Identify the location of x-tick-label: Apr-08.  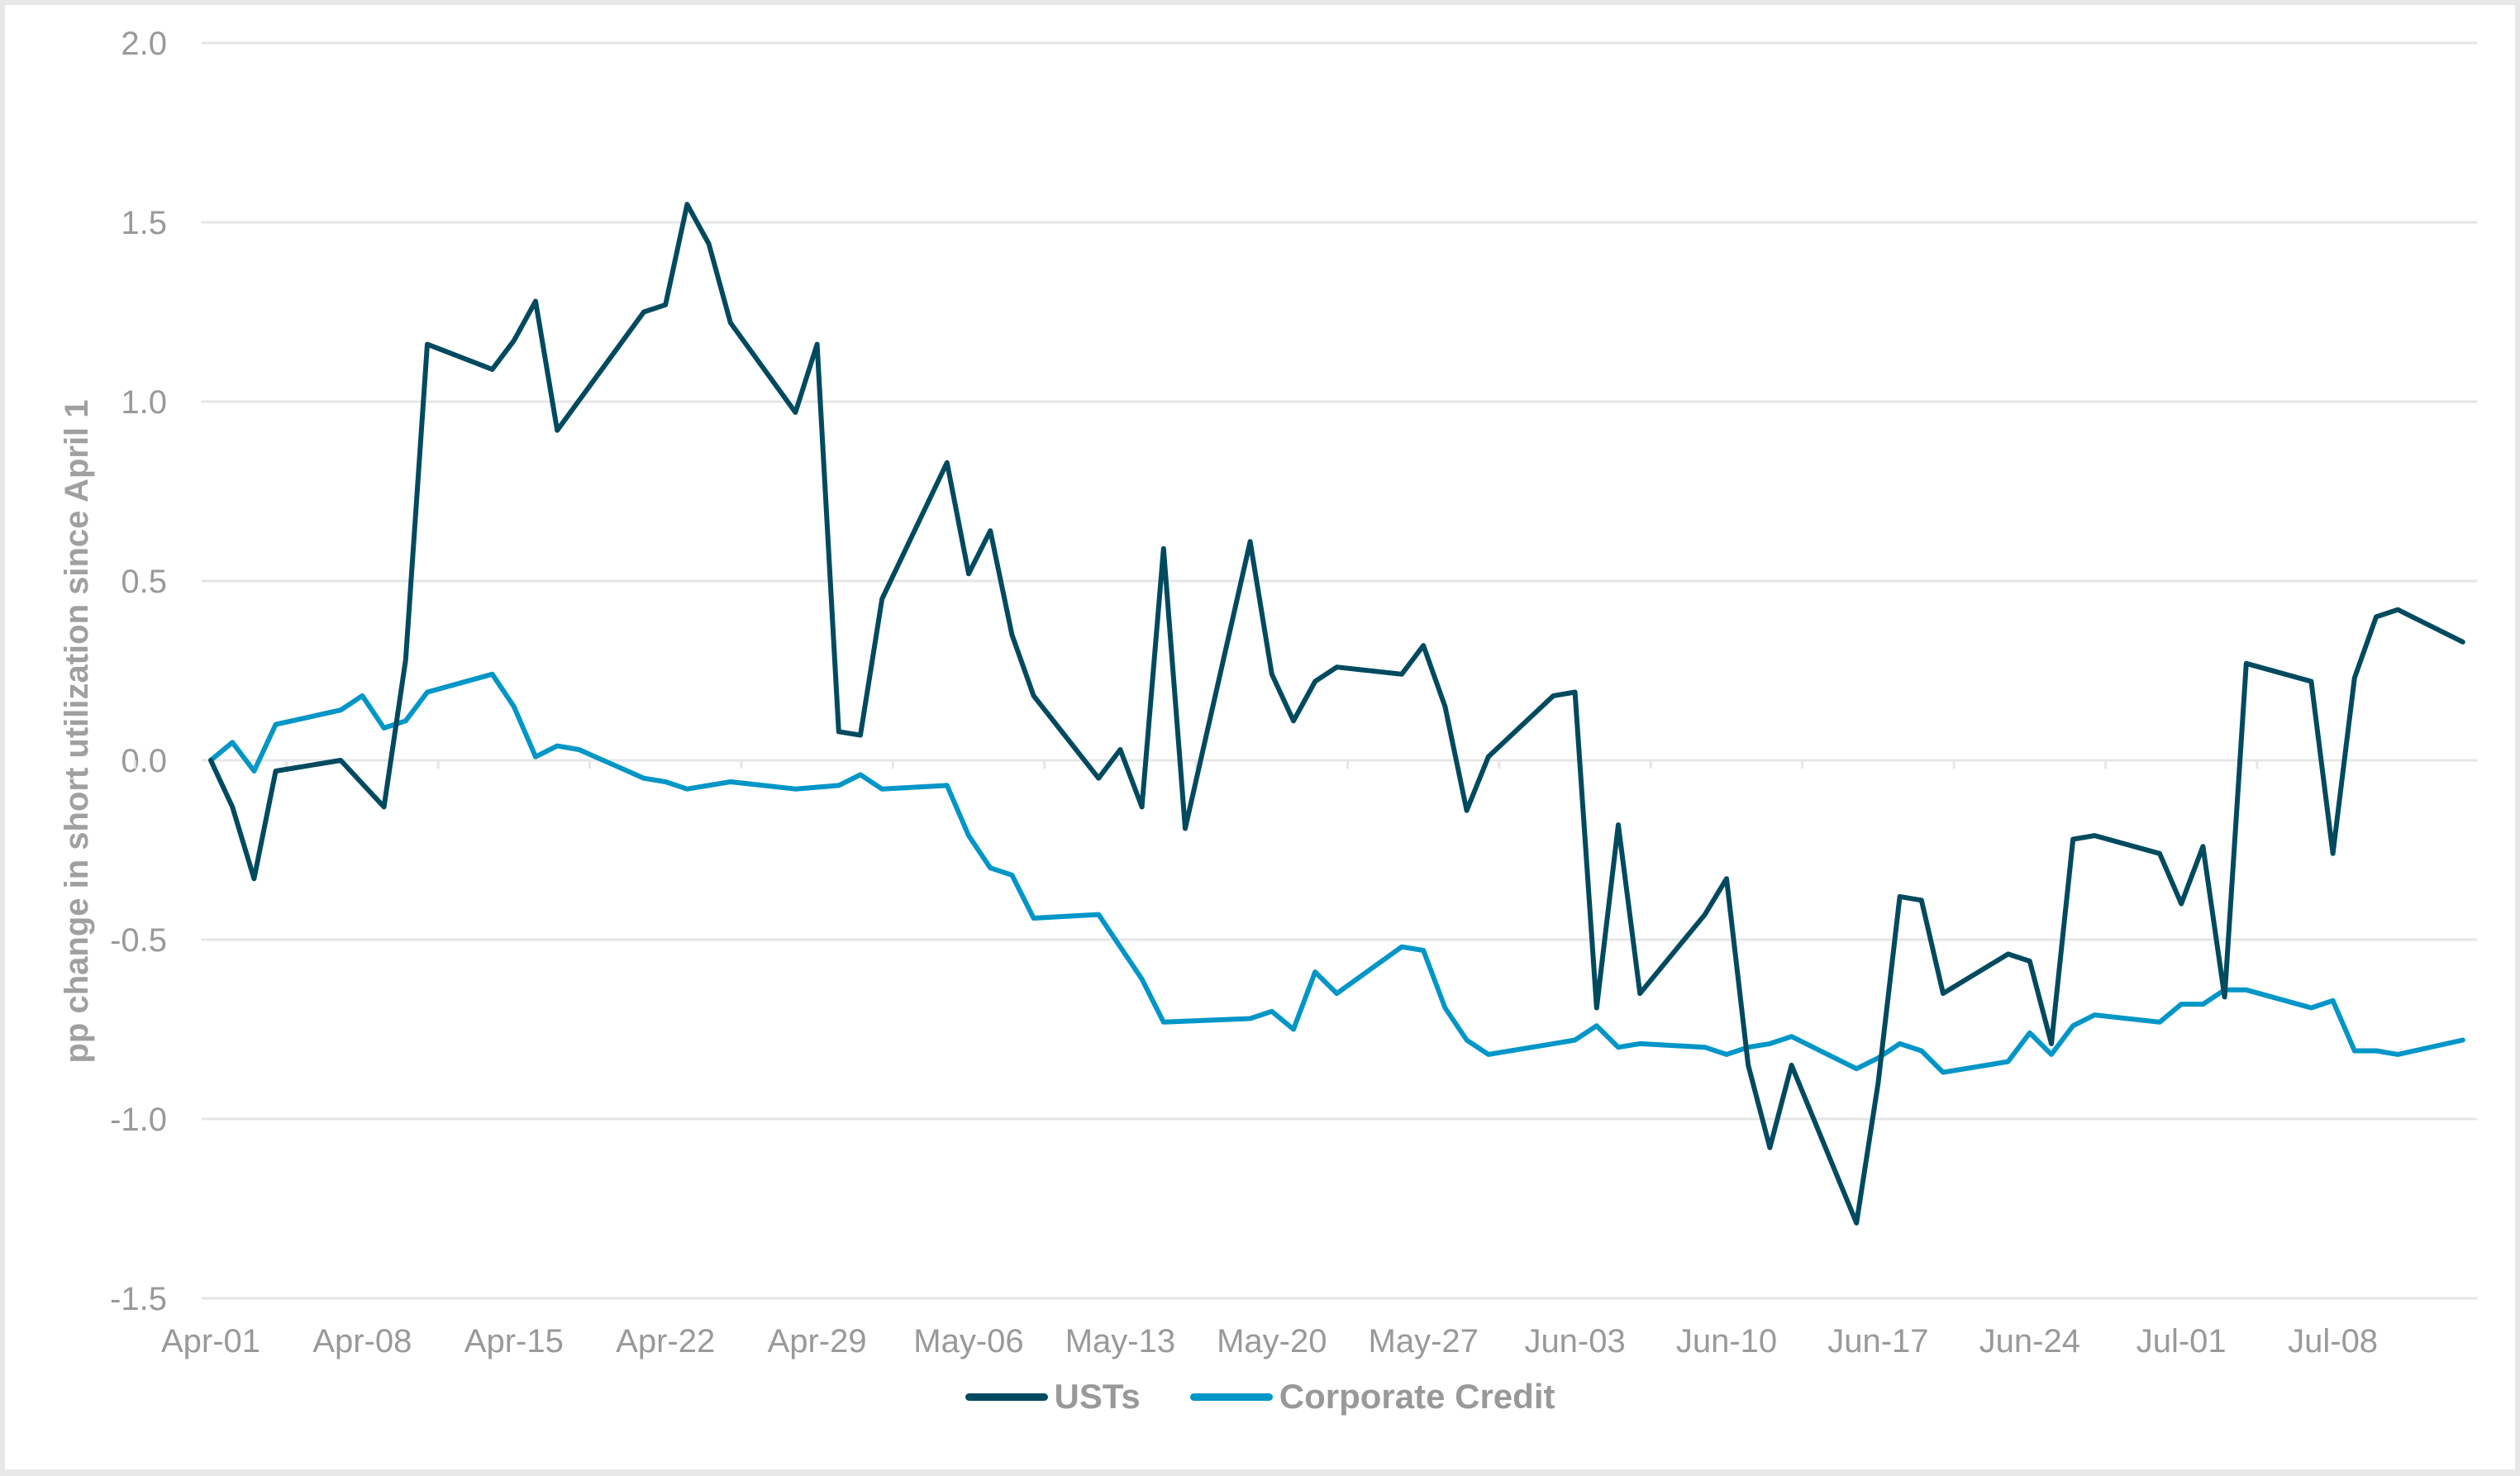
(362, 1341).